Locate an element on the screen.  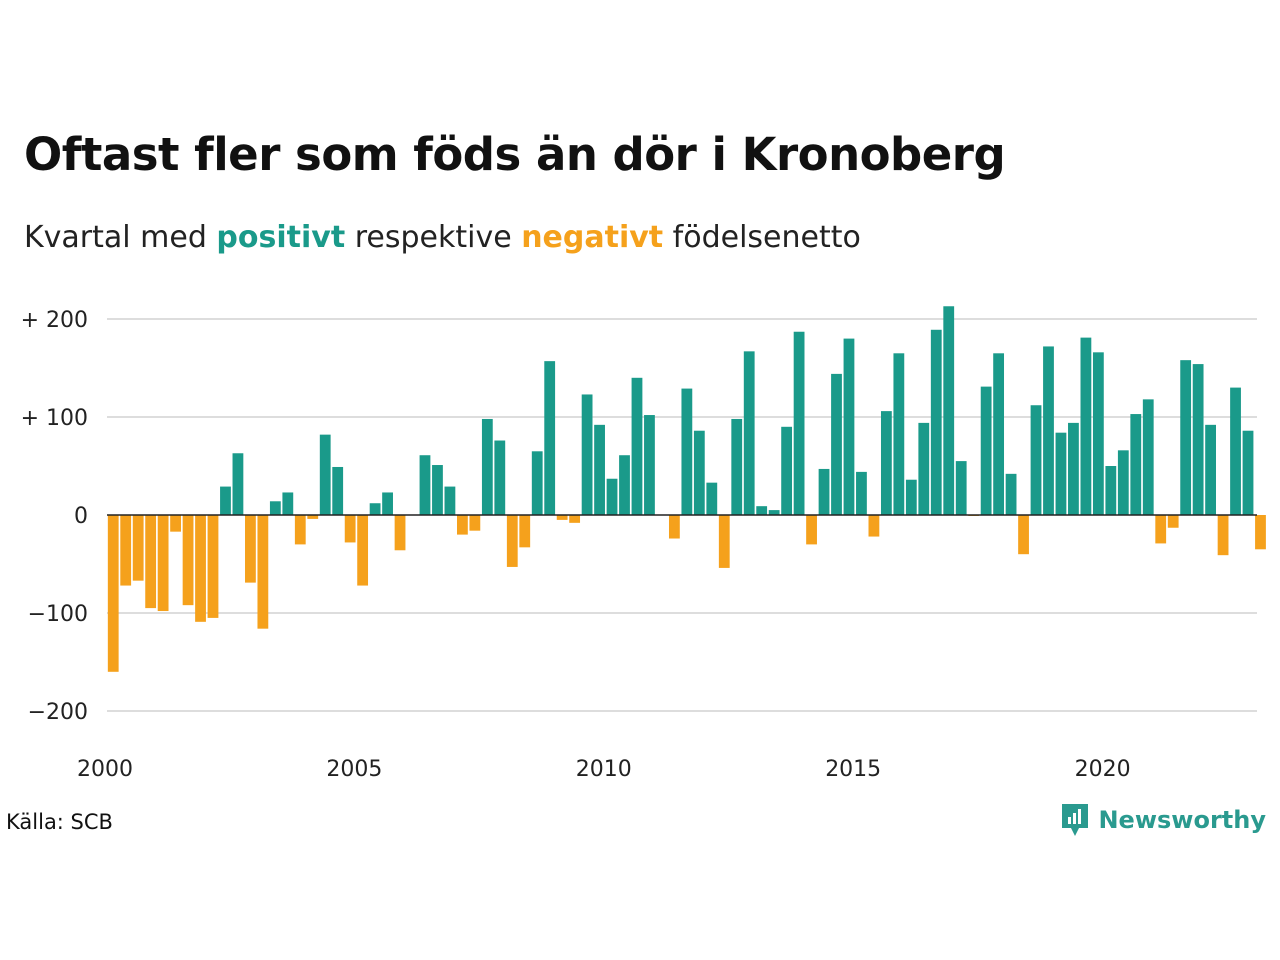
subtitle-prefix: Kvartal med is located at coordinates (120, 237).